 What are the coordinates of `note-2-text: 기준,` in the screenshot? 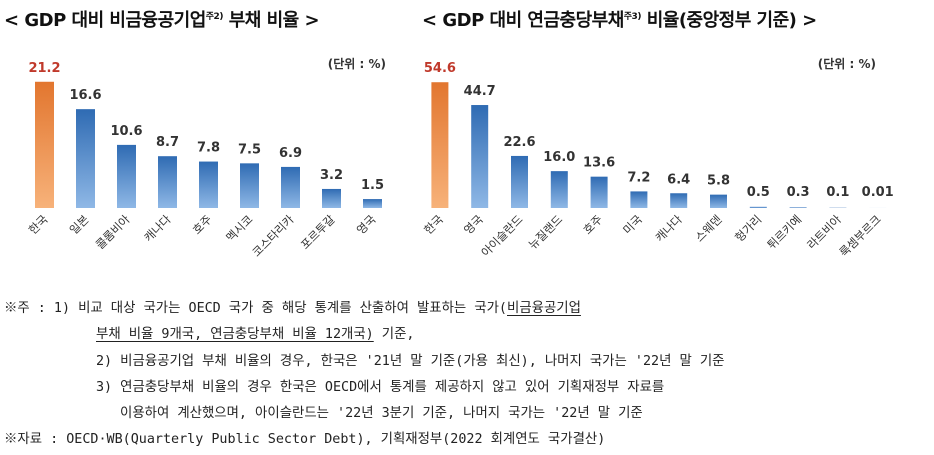 It's located at (394, 334).